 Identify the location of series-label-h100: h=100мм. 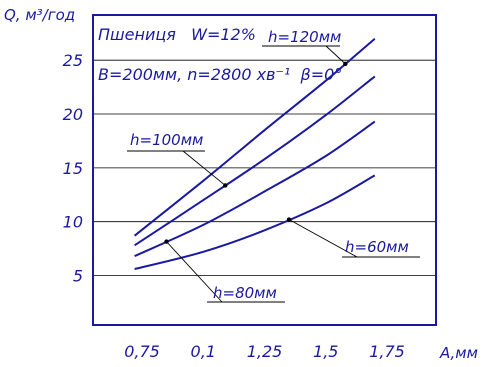
(166, 140).